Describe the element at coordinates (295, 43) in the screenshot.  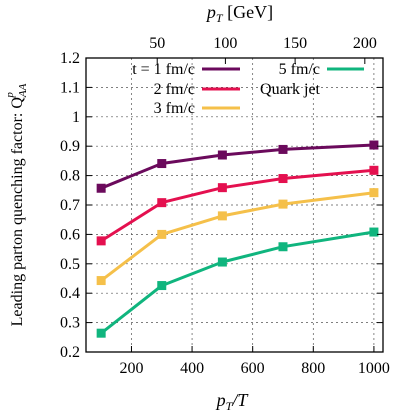
I see `top-tick-label: 150` at that location.